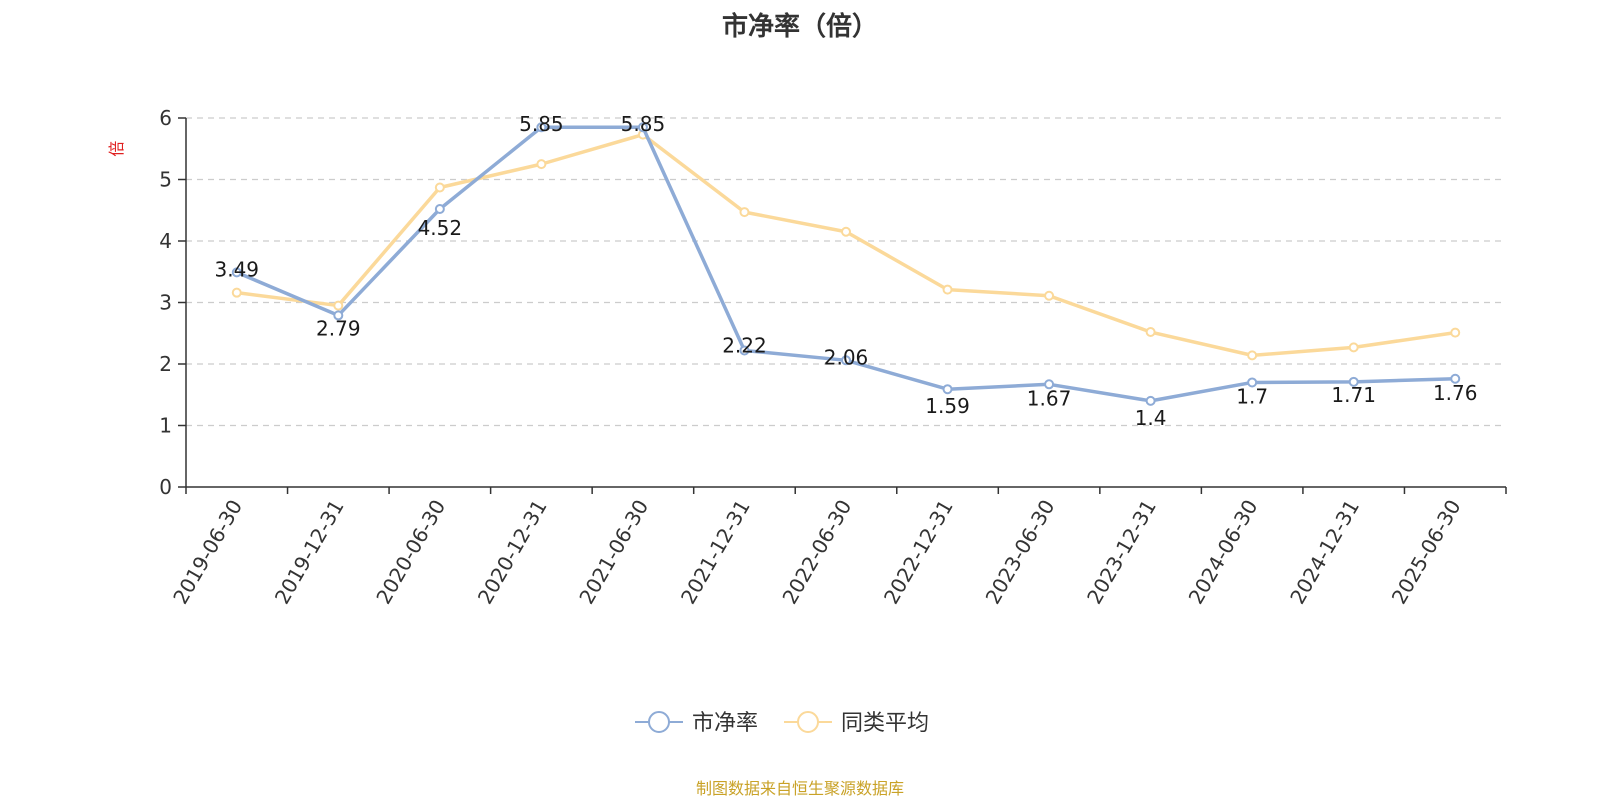 This screenshot has width=1600, height=800. Describe the element at coordinates (1049, 398) in the screenshot. I see `data-label: 1.67` at that location.